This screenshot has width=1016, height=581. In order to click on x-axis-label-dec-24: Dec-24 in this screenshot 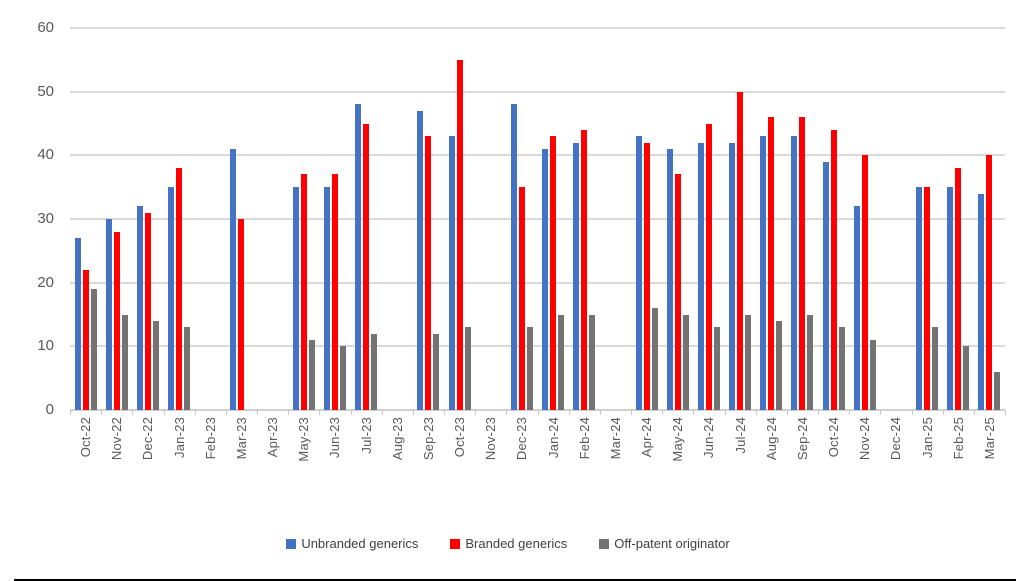, I will do `click(896, 454)`.